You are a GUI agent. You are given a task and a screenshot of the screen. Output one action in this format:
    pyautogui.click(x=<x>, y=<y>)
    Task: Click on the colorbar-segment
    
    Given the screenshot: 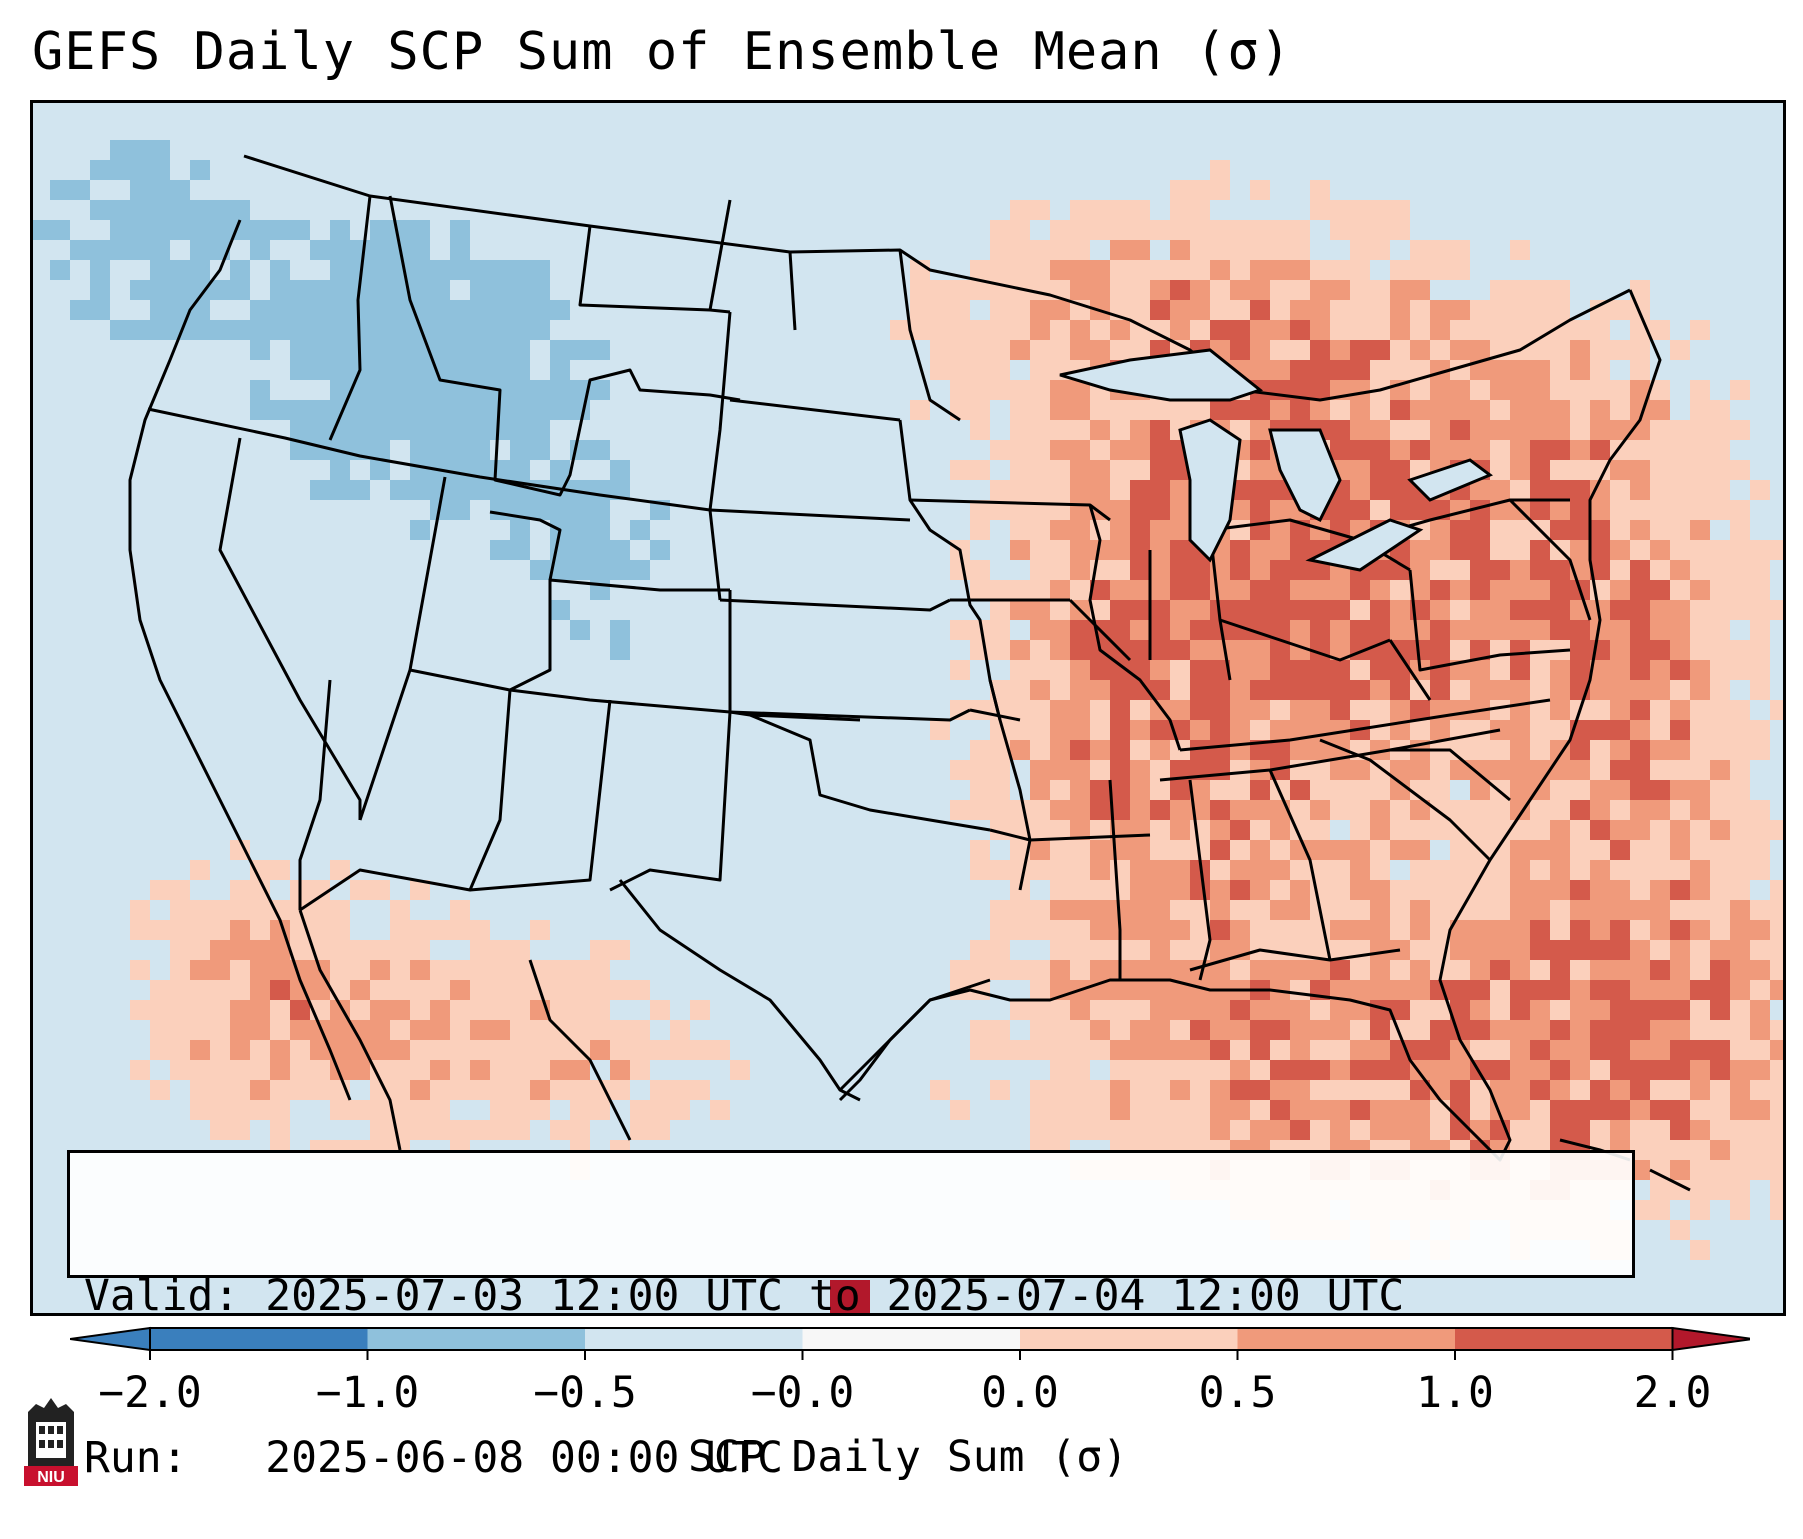 What is the action you would take?
    pyautogui.click(x=1346, y=1339)
    